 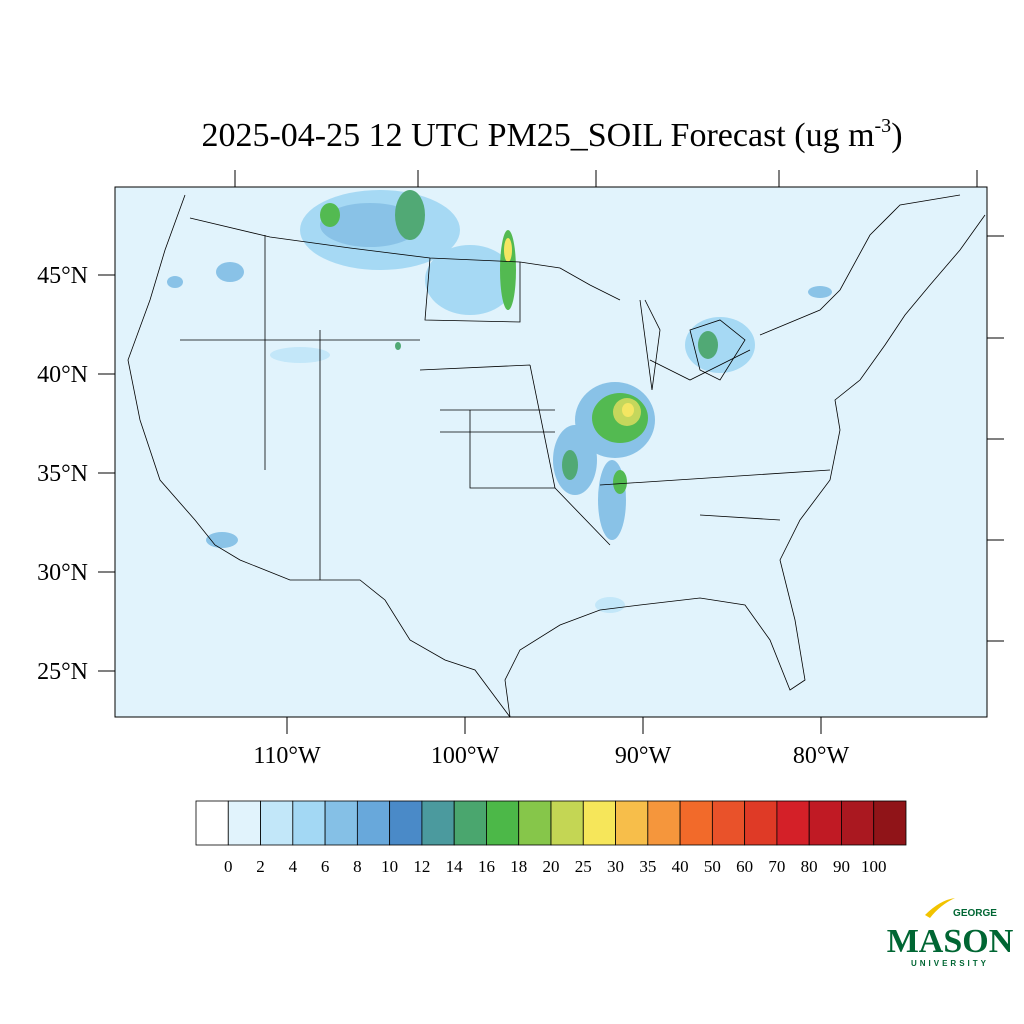 What do you see at coordinates (975, 913) in the screenshot?
I see `logo-top: GEORGE` at bounding box center [975, 913].